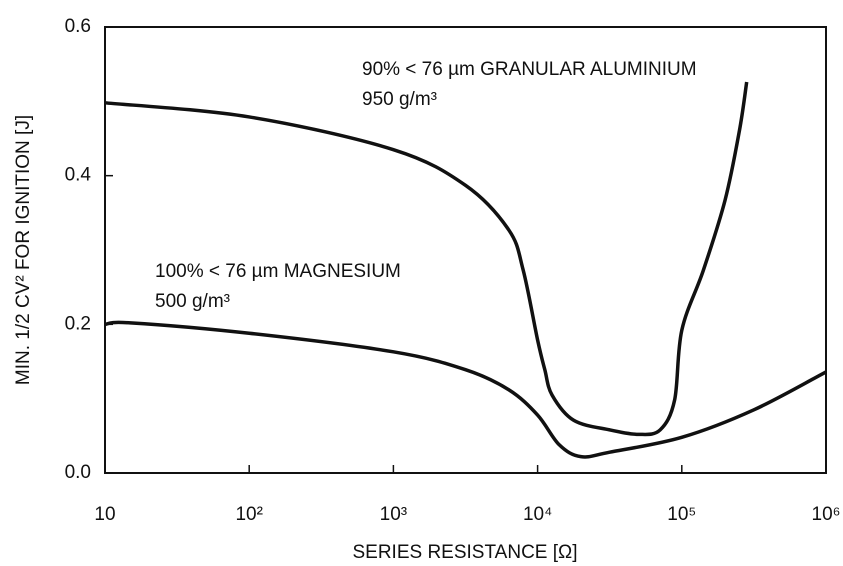 This screenshot has width=843, height=566. What do you see at coordinates (399, 99) in the screenshot?
I see `annotation: 950 g/m³` at bounding box center [399, 99].